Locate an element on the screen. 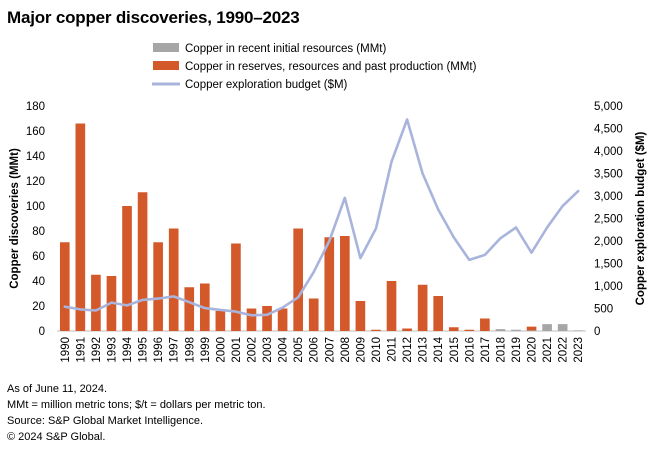 This screenshot has width=660, height=455. chart-title: Major copper discoveries, 1990–2023 is located at coordinates (153, 17).